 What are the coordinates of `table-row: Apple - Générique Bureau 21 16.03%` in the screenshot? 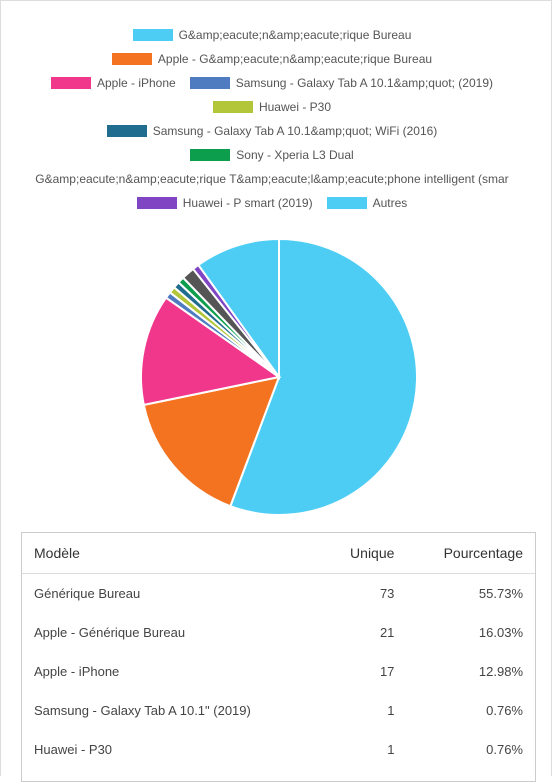 It's located at (278, 632).